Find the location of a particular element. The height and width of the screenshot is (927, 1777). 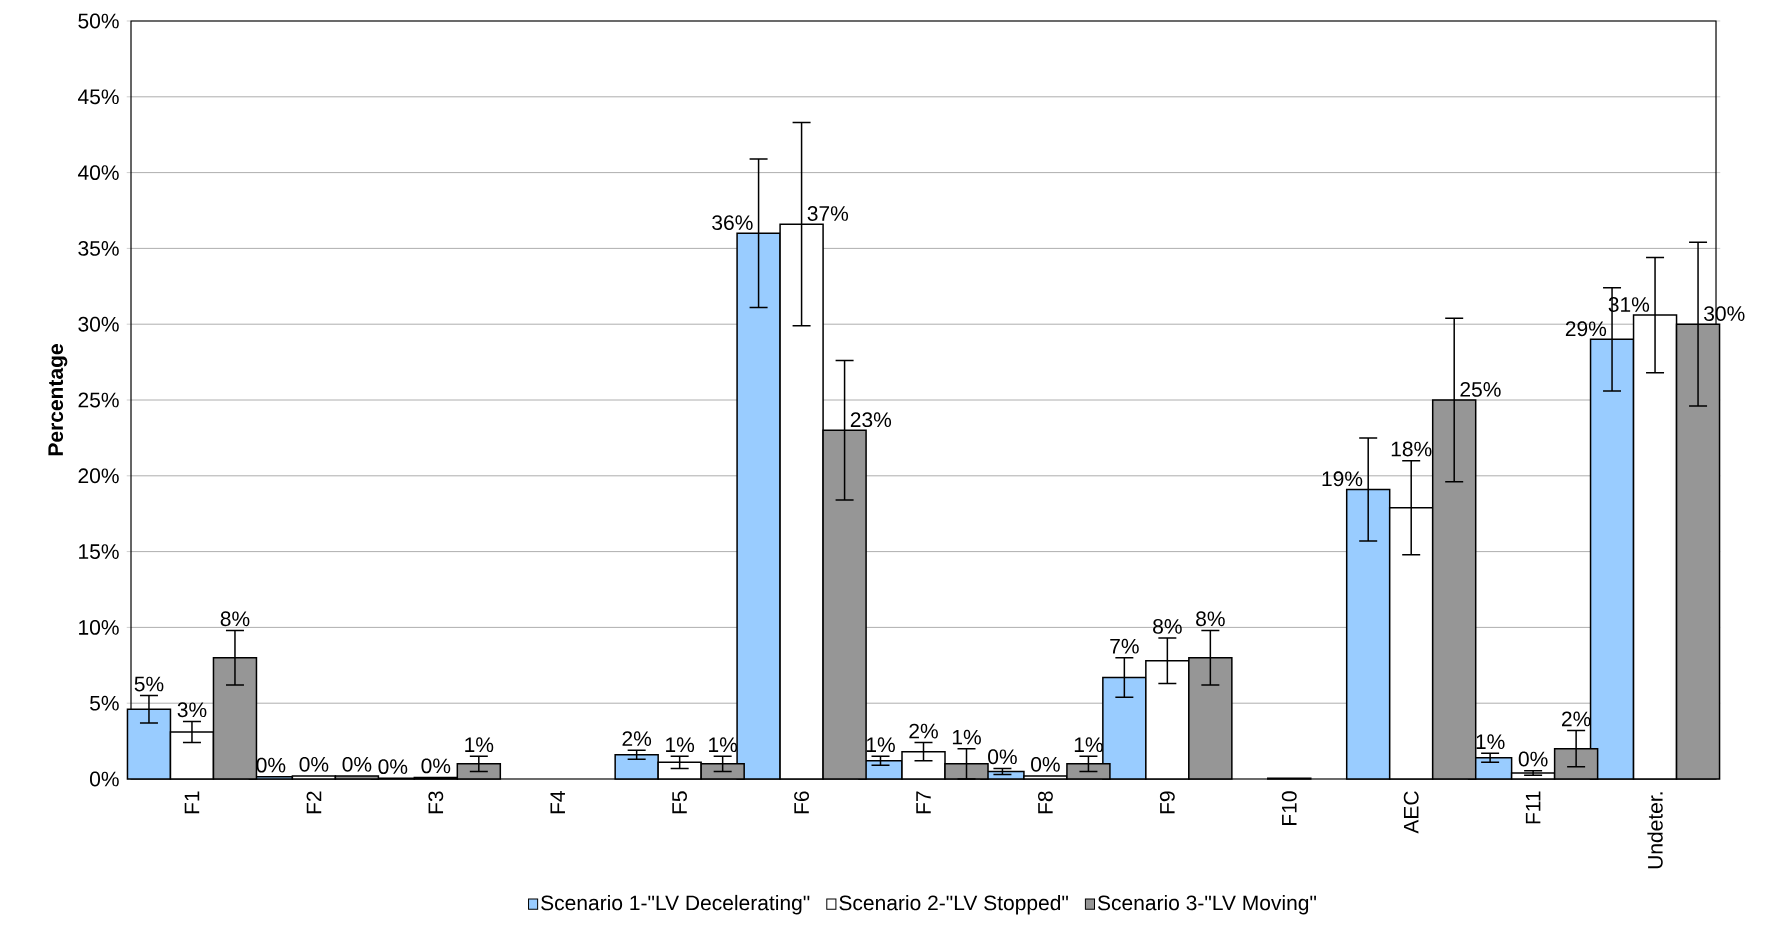

x-tick-label: F9 is located at coordinates (1167, 802).